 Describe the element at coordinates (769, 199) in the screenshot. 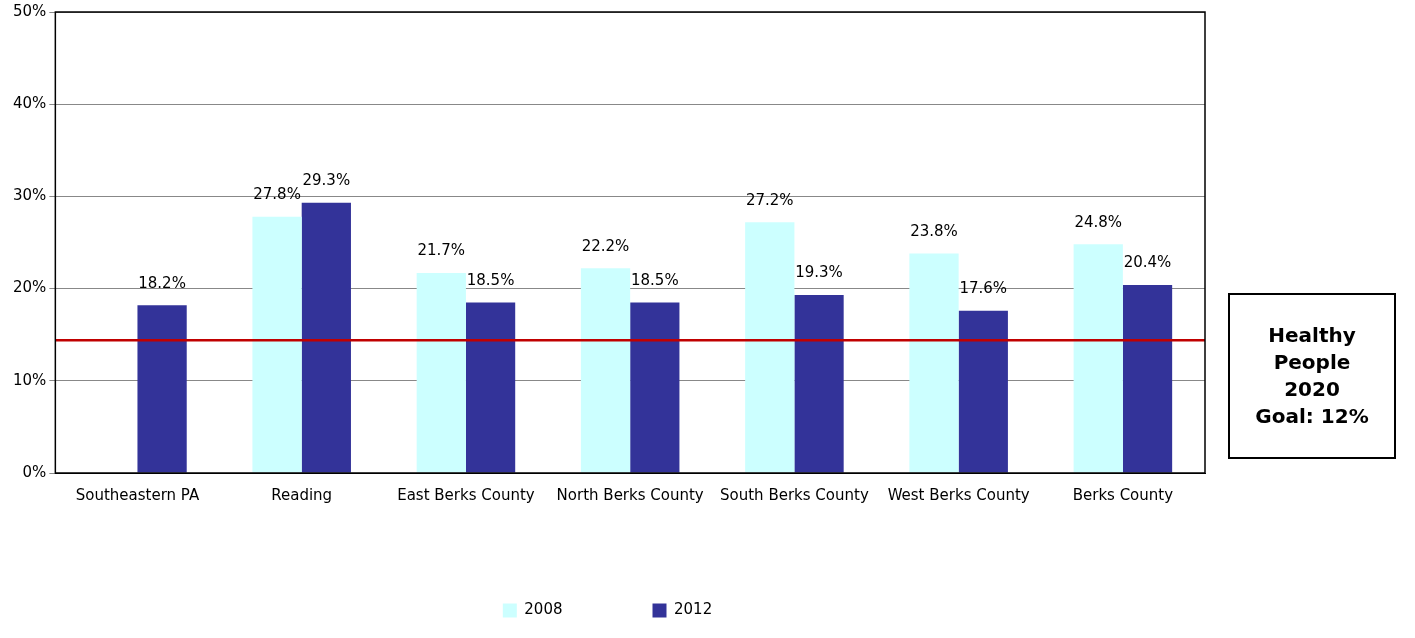

I see `data-label: 27.2%` at that location.